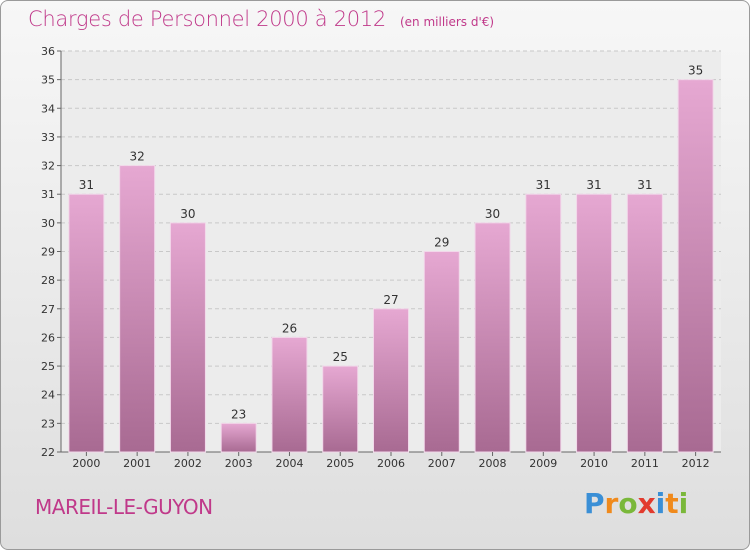 The image size is (750, 550). Describe the element at coordinates (86, 323) in the screenshot. I see `bar-2000` at that location.